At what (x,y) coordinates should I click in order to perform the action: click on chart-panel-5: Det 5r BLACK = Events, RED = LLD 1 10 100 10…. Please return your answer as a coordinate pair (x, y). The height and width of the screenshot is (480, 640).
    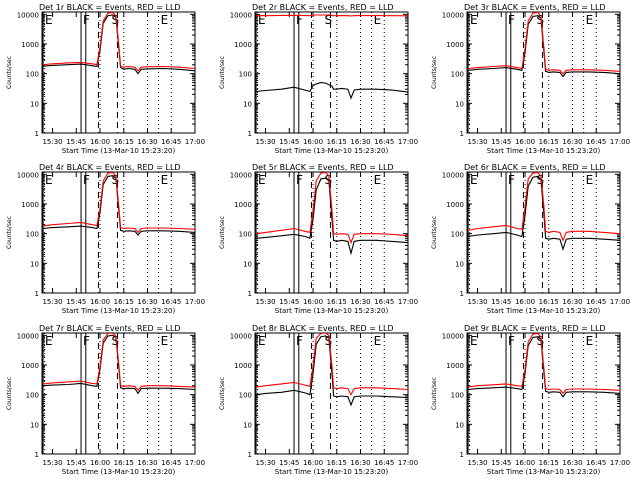
    Looking at the image, I should click on (318, 239).